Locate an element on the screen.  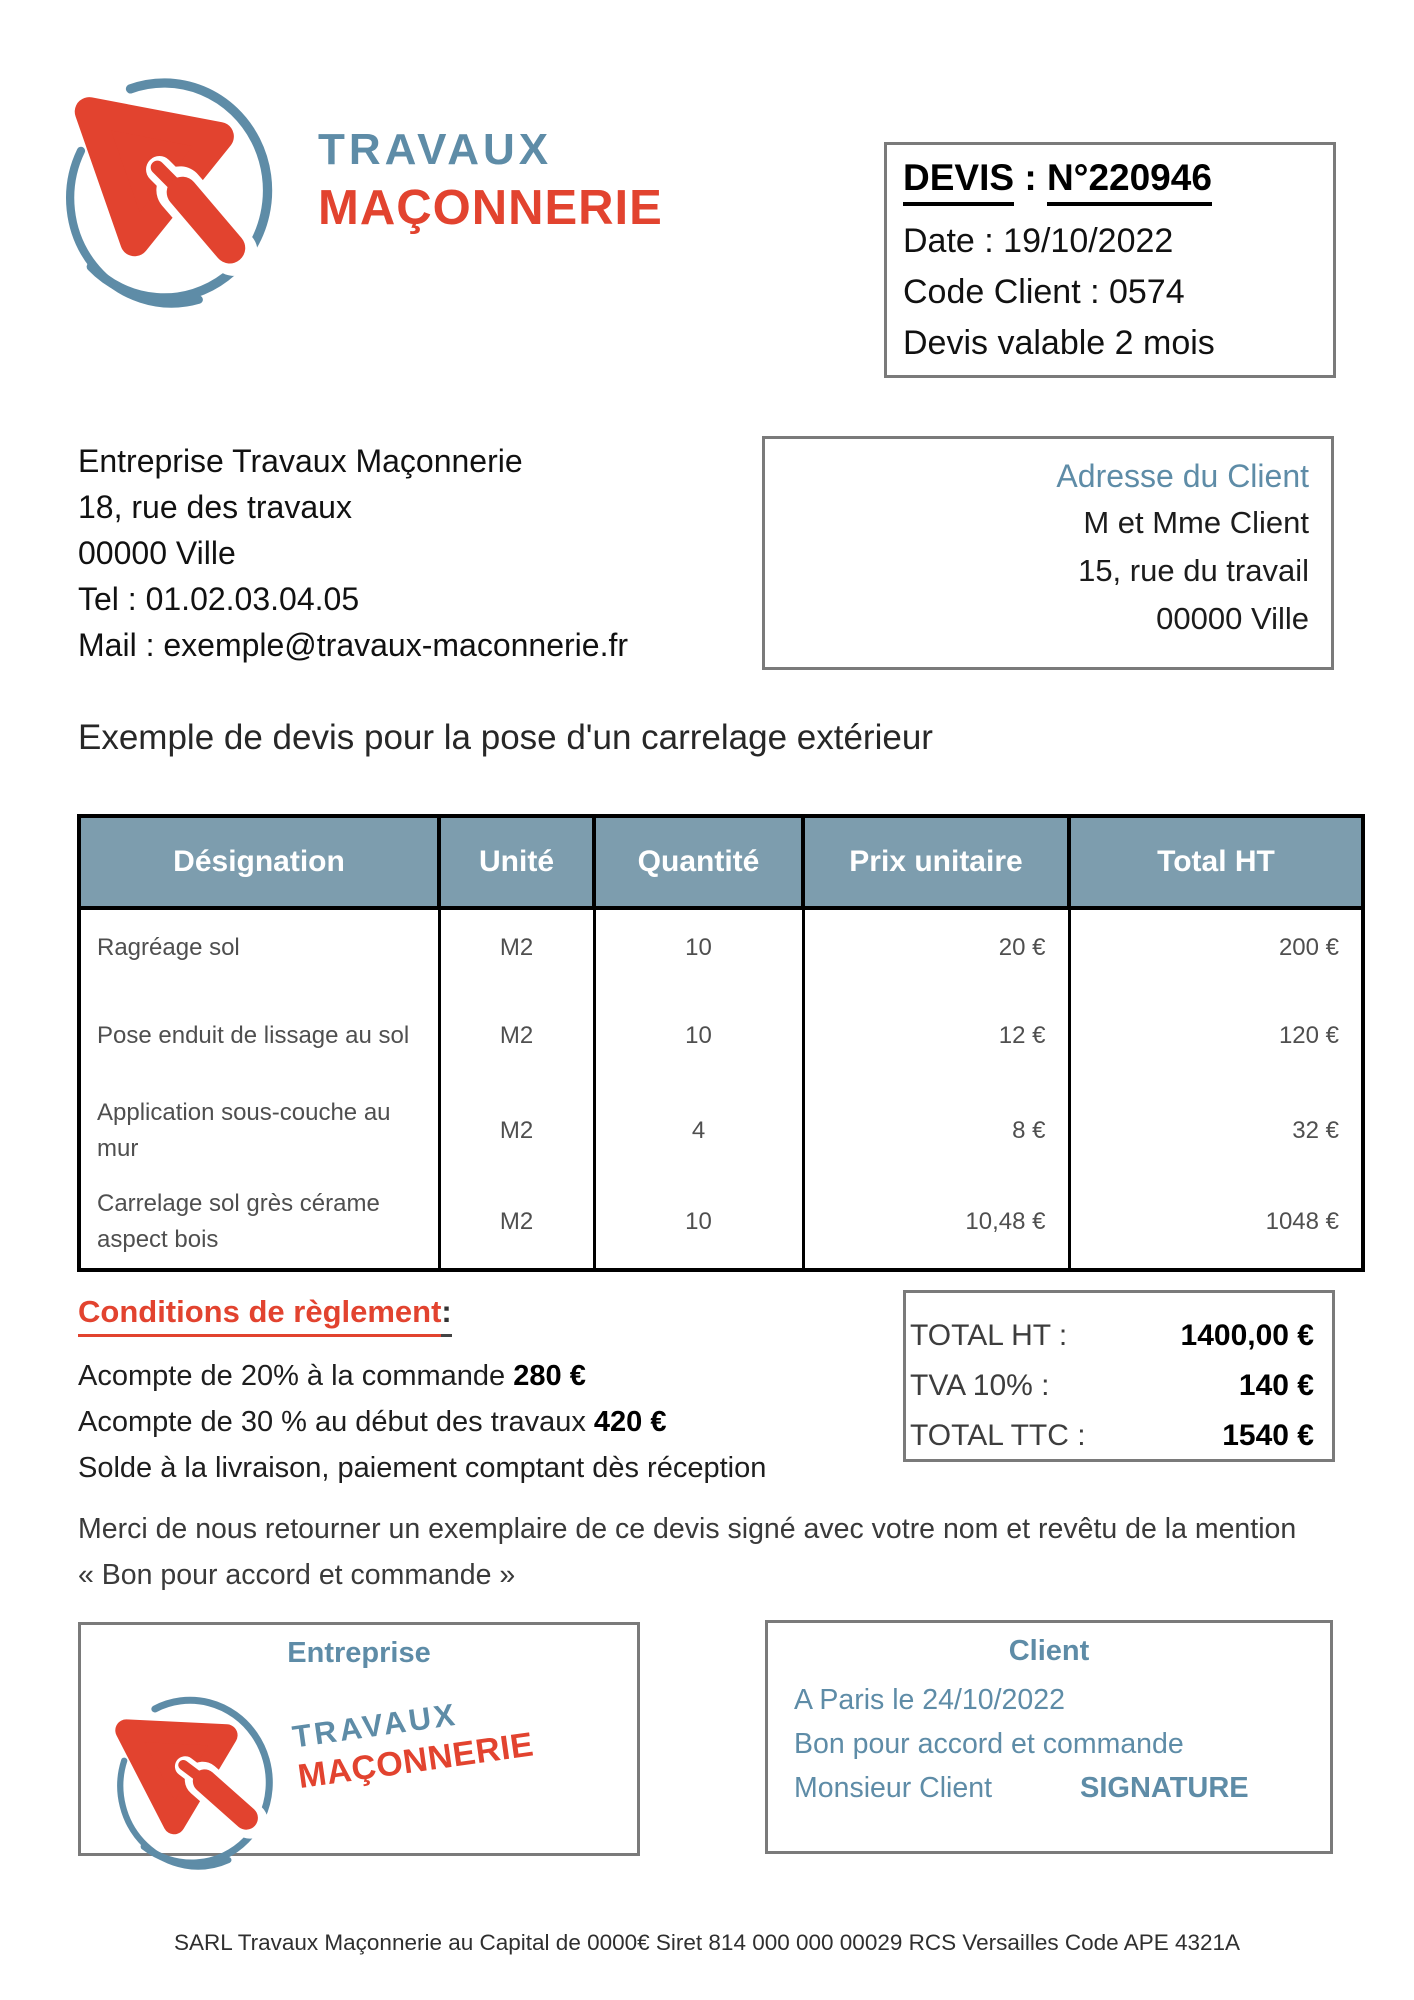
payment-conditions-heading: Conditions de règlement : is located at coordinates (422, 1315).